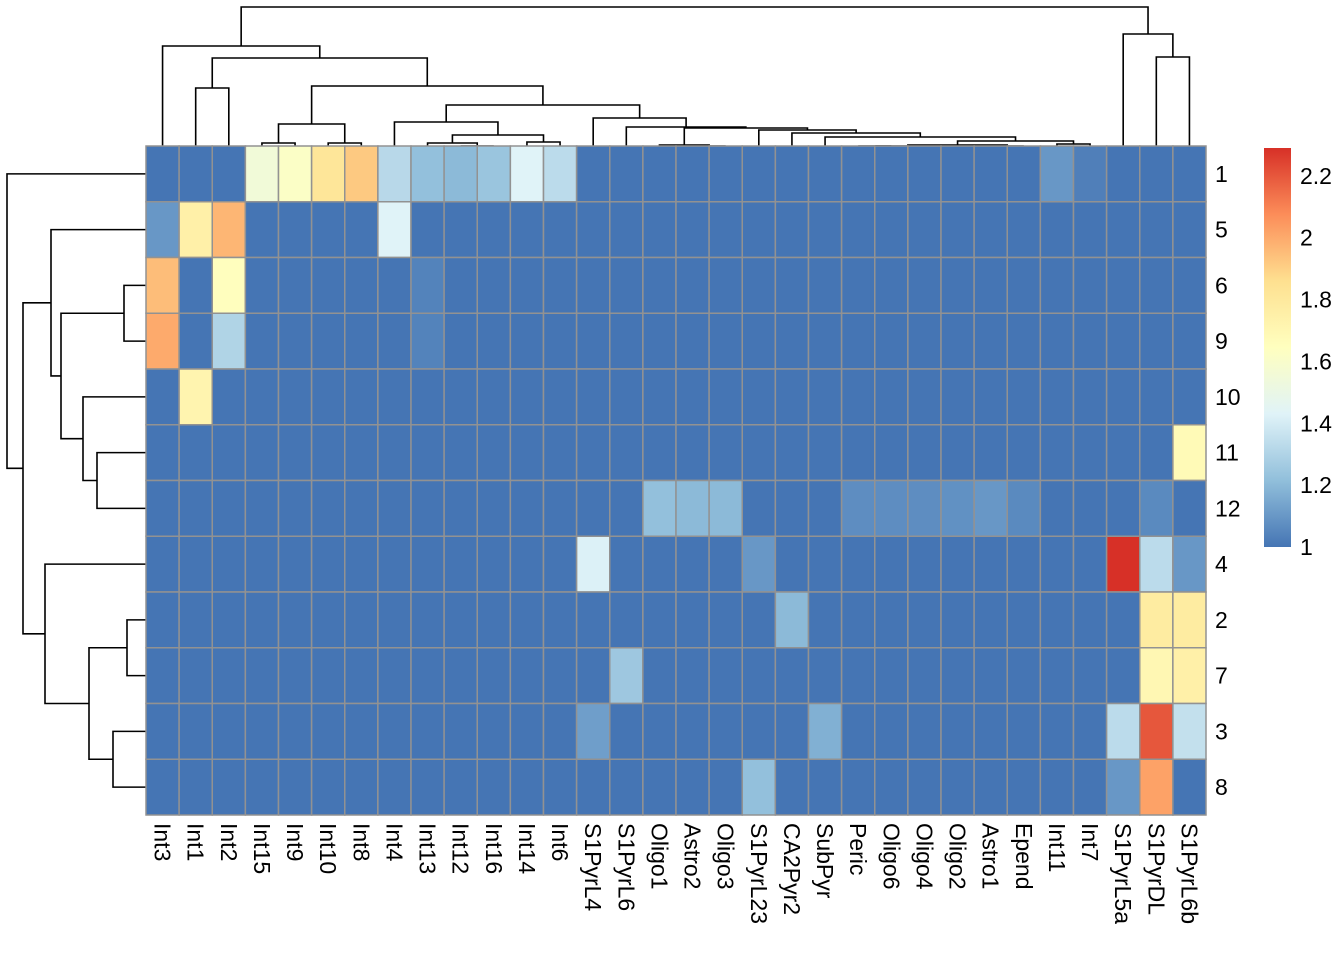  Describe the element at coordinates (262, 848) in the screenshot. I see `column-label: Int15` at that location.